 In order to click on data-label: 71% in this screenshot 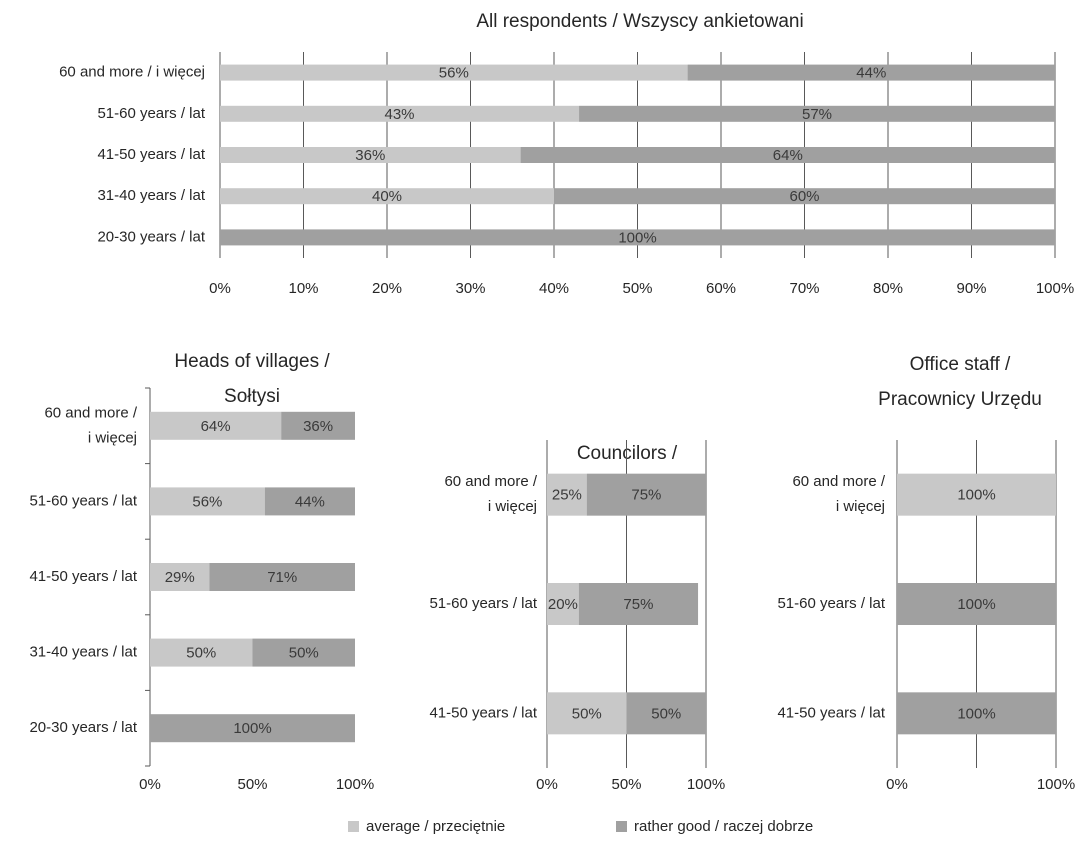, I will do `click(282, 577)`.